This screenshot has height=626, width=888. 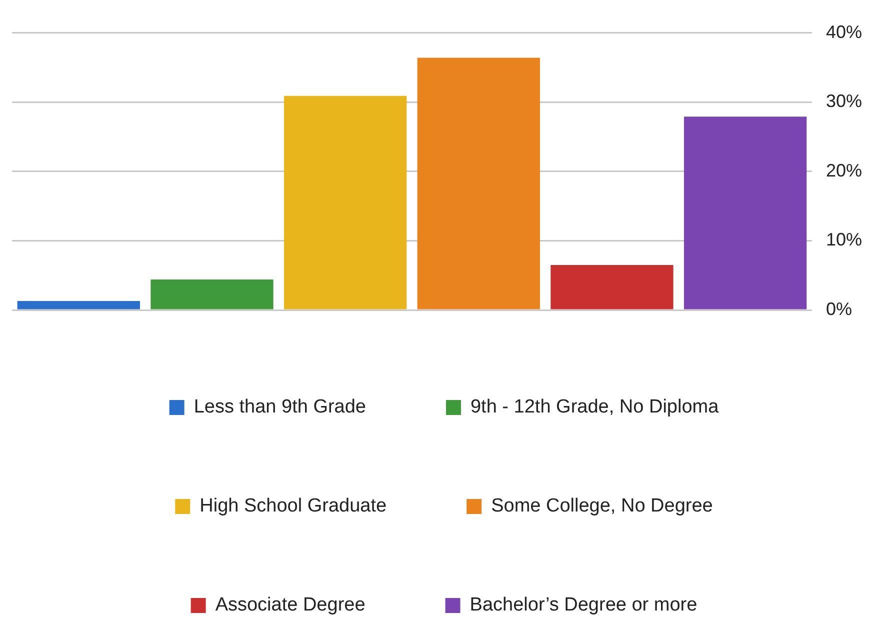 I want to click on y-tick-label: 30%, so click(x=844, y=101).